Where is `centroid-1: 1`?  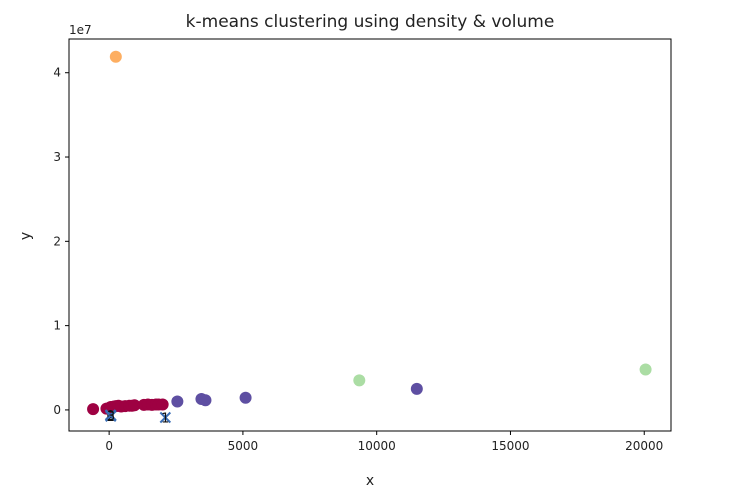 centroid-1: 1 is located at coordinates (165, 419).